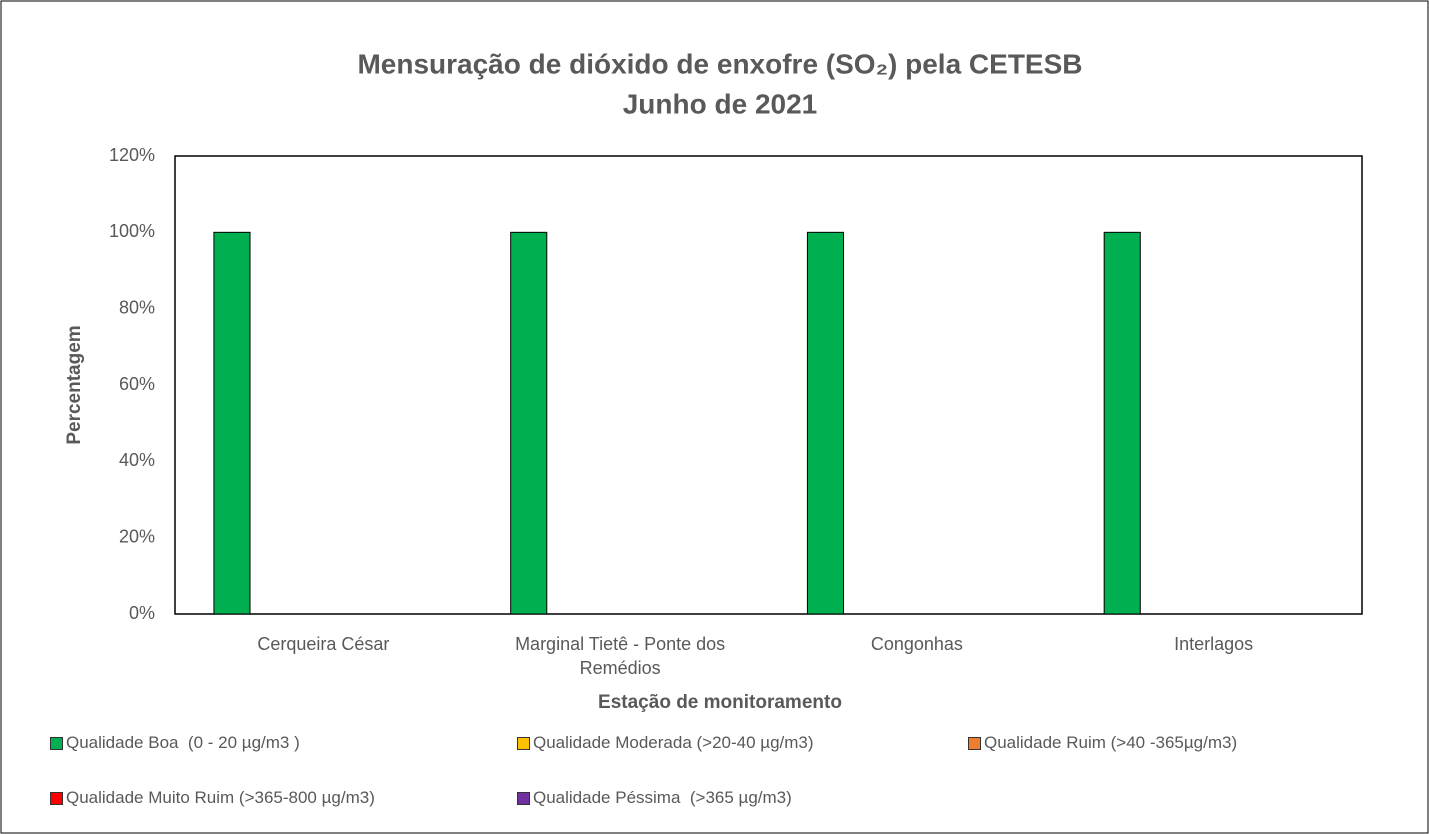 This screenshot has height=834, width=1429. What do you see at coordinates (132, 231) in the screenshot?
I see `y-tick-label: 100%` at bounding box center [132, 231].